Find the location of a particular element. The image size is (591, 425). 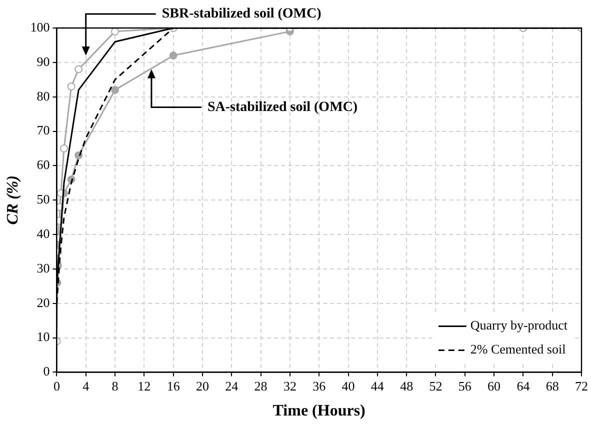

x-tick-label: 24 is located at coordinates (232, 386).